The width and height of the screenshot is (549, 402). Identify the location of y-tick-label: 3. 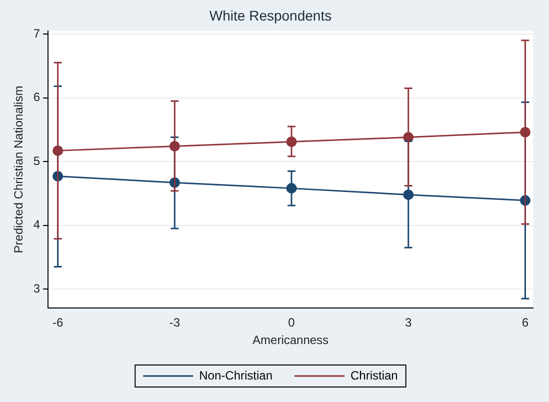
(36, 288).